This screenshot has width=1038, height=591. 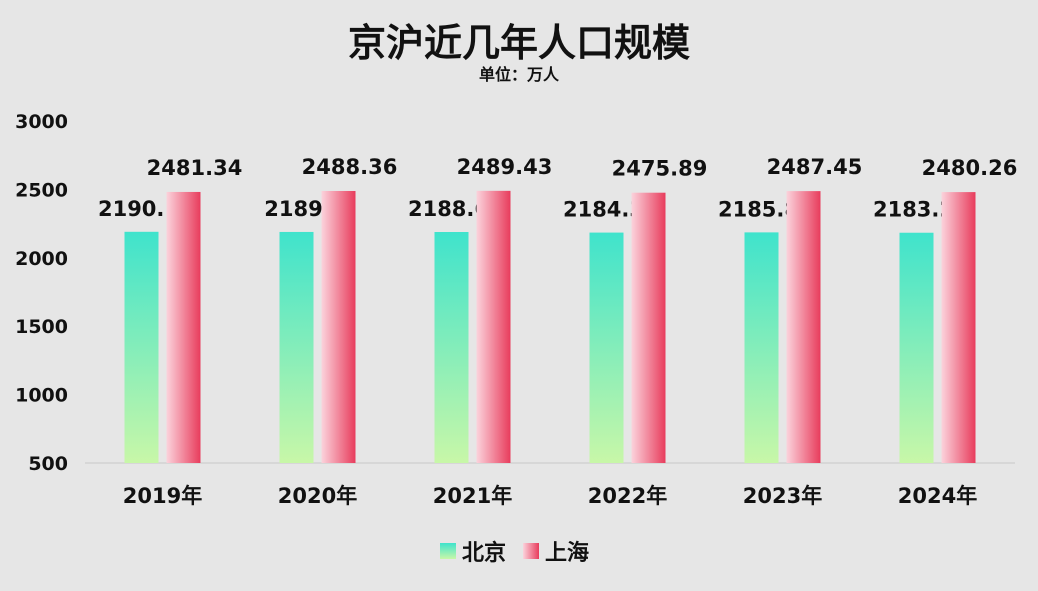 I want to click on y-tick-label: 2500, so click(x=41, y=190).